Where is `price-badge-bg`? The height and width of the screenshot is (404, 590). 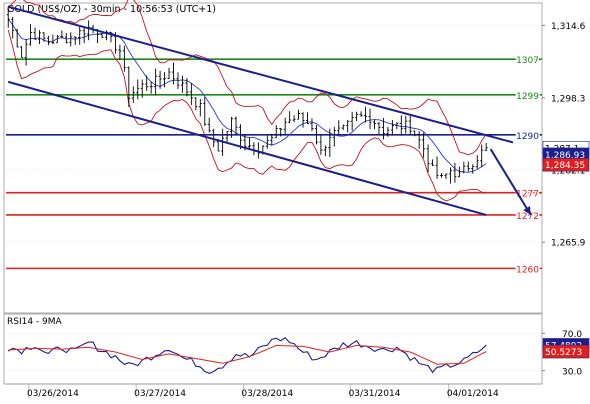 price-badge-bg is located at coordinates (566, 164).